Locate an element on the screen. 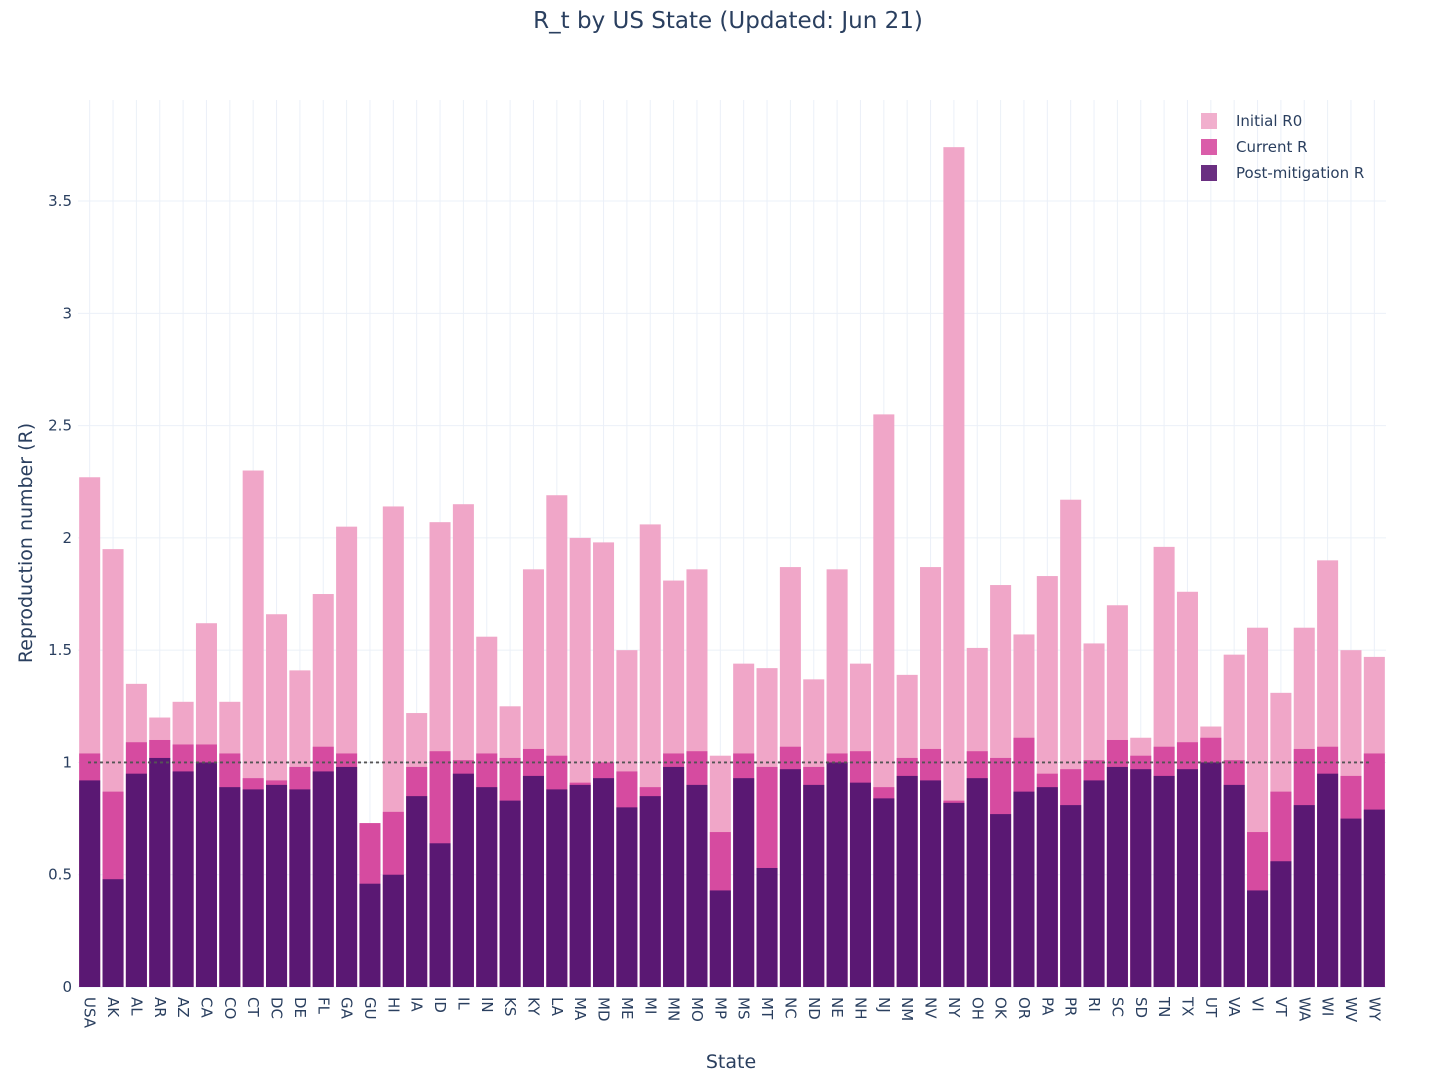  bar-post-mitigation-r-wi is located at coordinates (1328, 880).